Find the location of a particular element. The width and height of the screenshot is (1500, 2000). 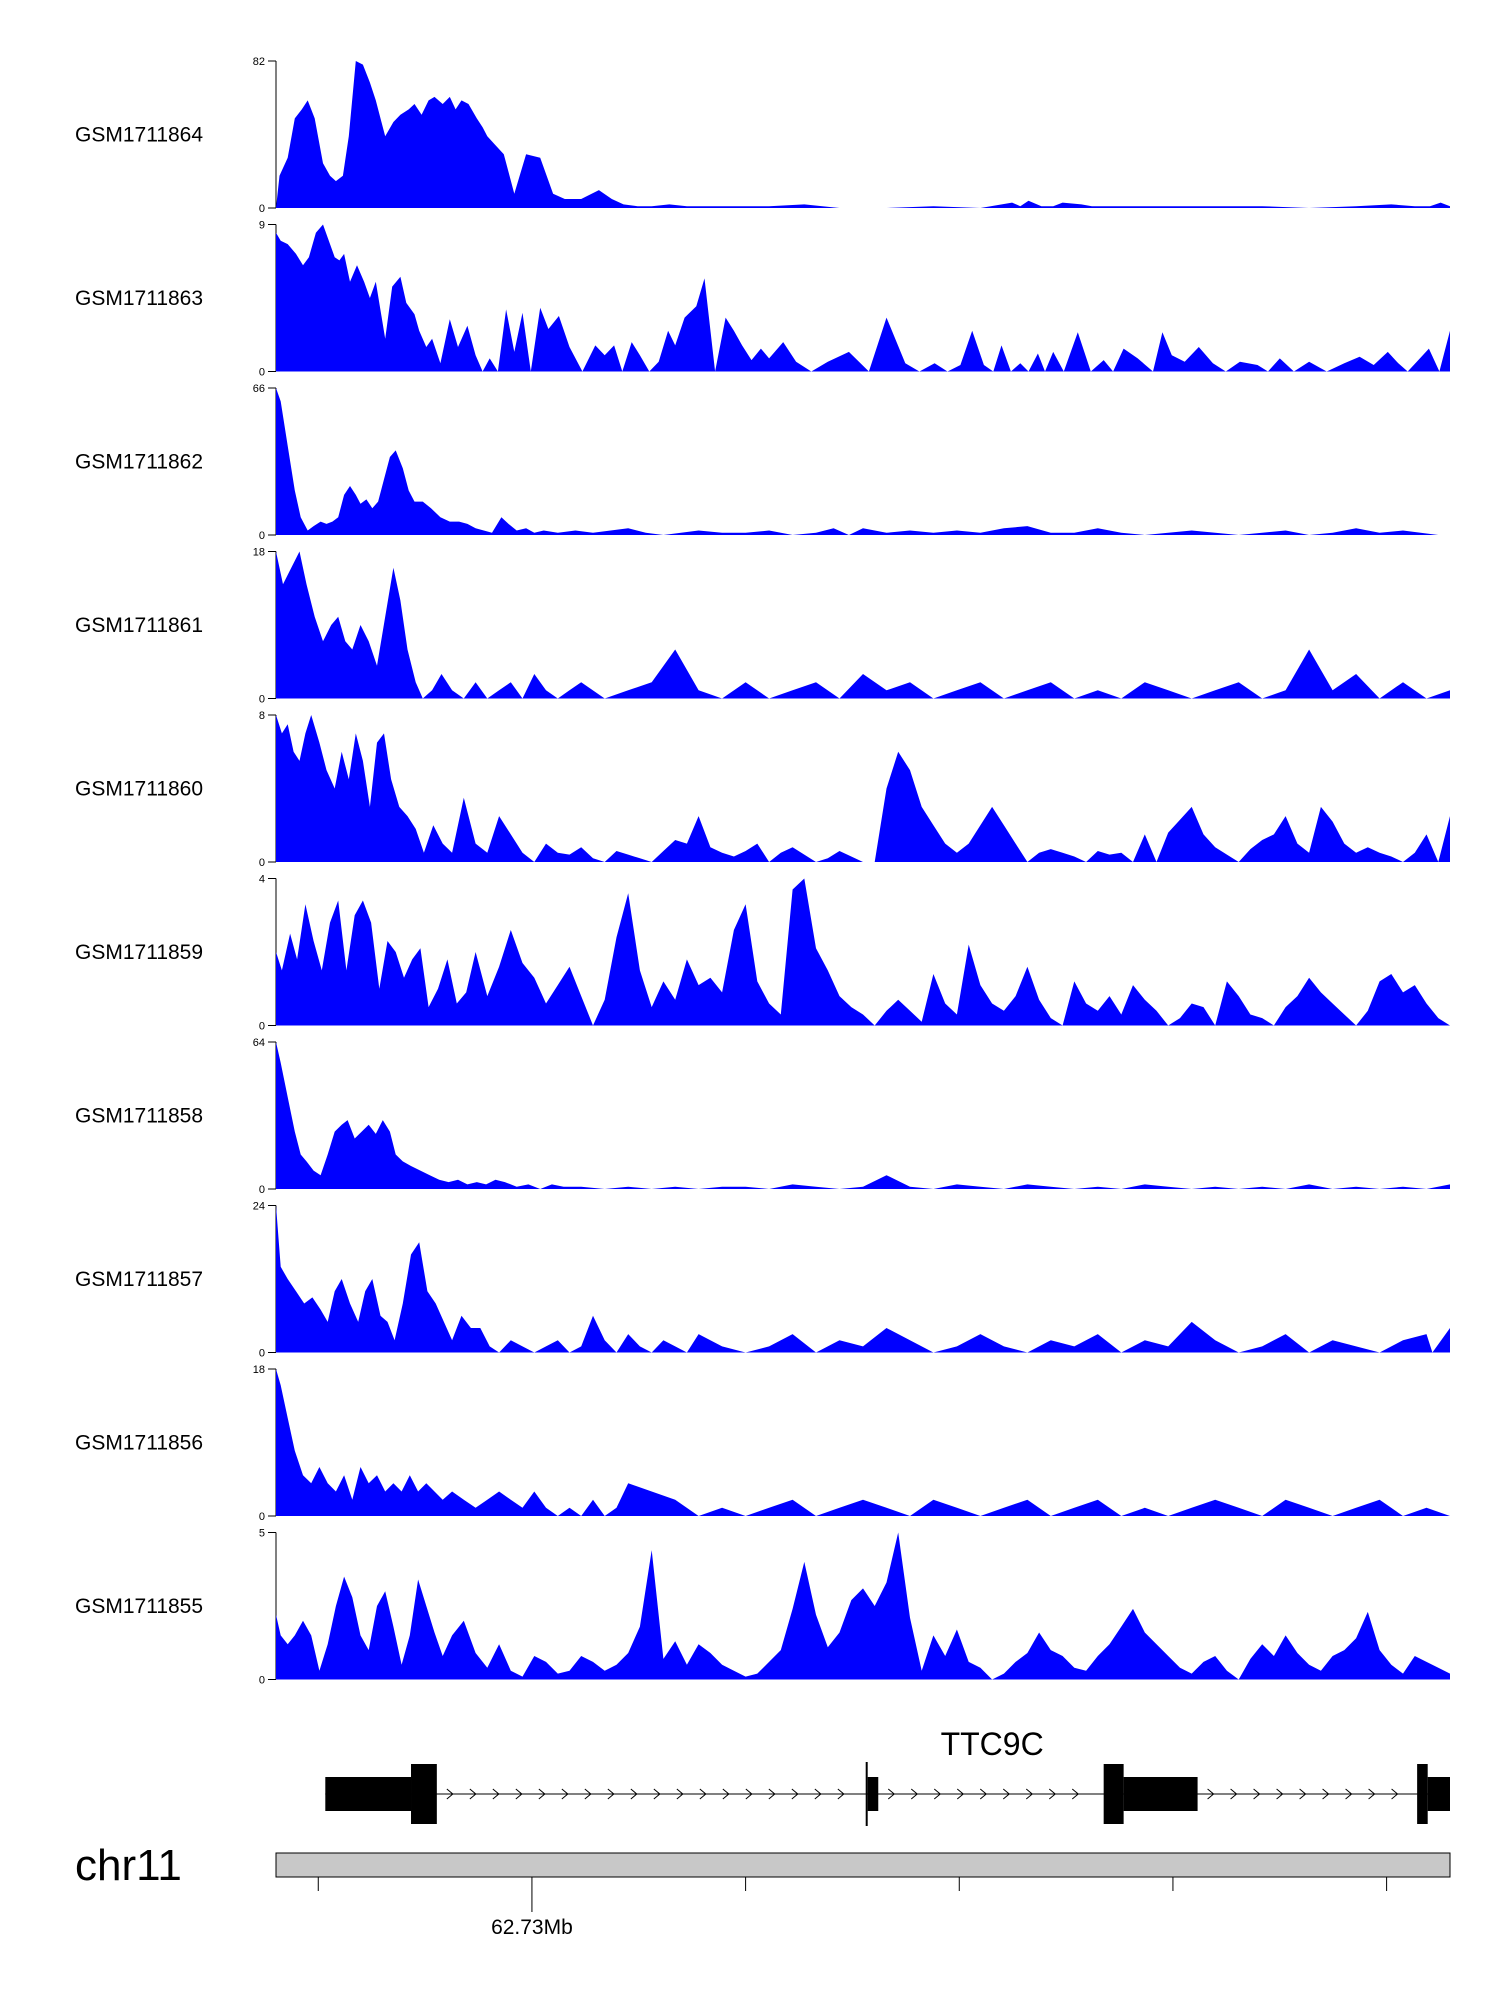

y-tick-label-max: 4 is located at coordinates (262, 880).